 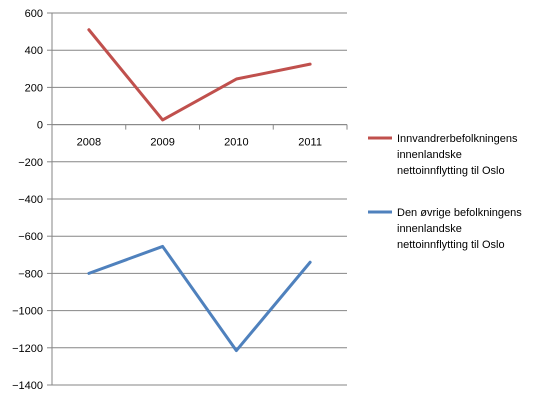 I want to click on y-tick-label: 0, so click(x=40, y=126).